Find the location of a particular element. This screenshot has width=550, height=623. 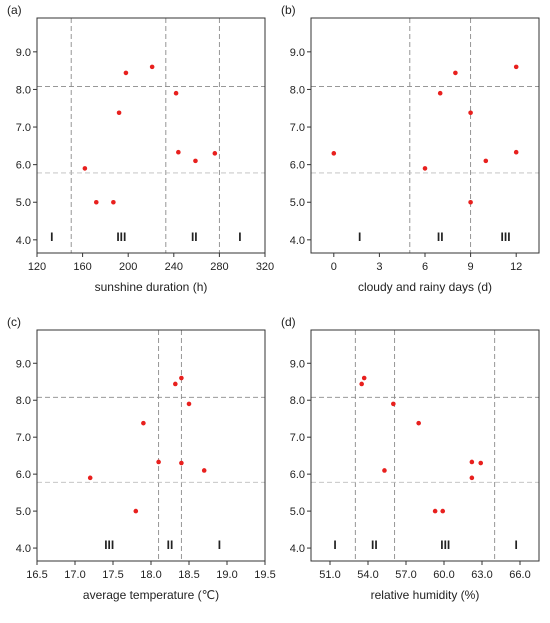

x-axis-label: sunshine duration (h) is located at coordinates (151, 287).